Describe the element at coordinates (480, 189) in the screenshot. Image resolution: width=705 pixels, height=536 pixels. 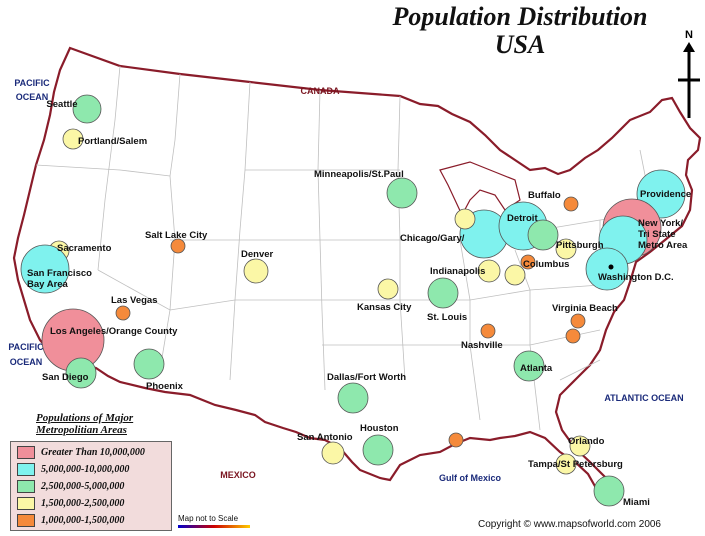
I see `great-lakes` at that location.